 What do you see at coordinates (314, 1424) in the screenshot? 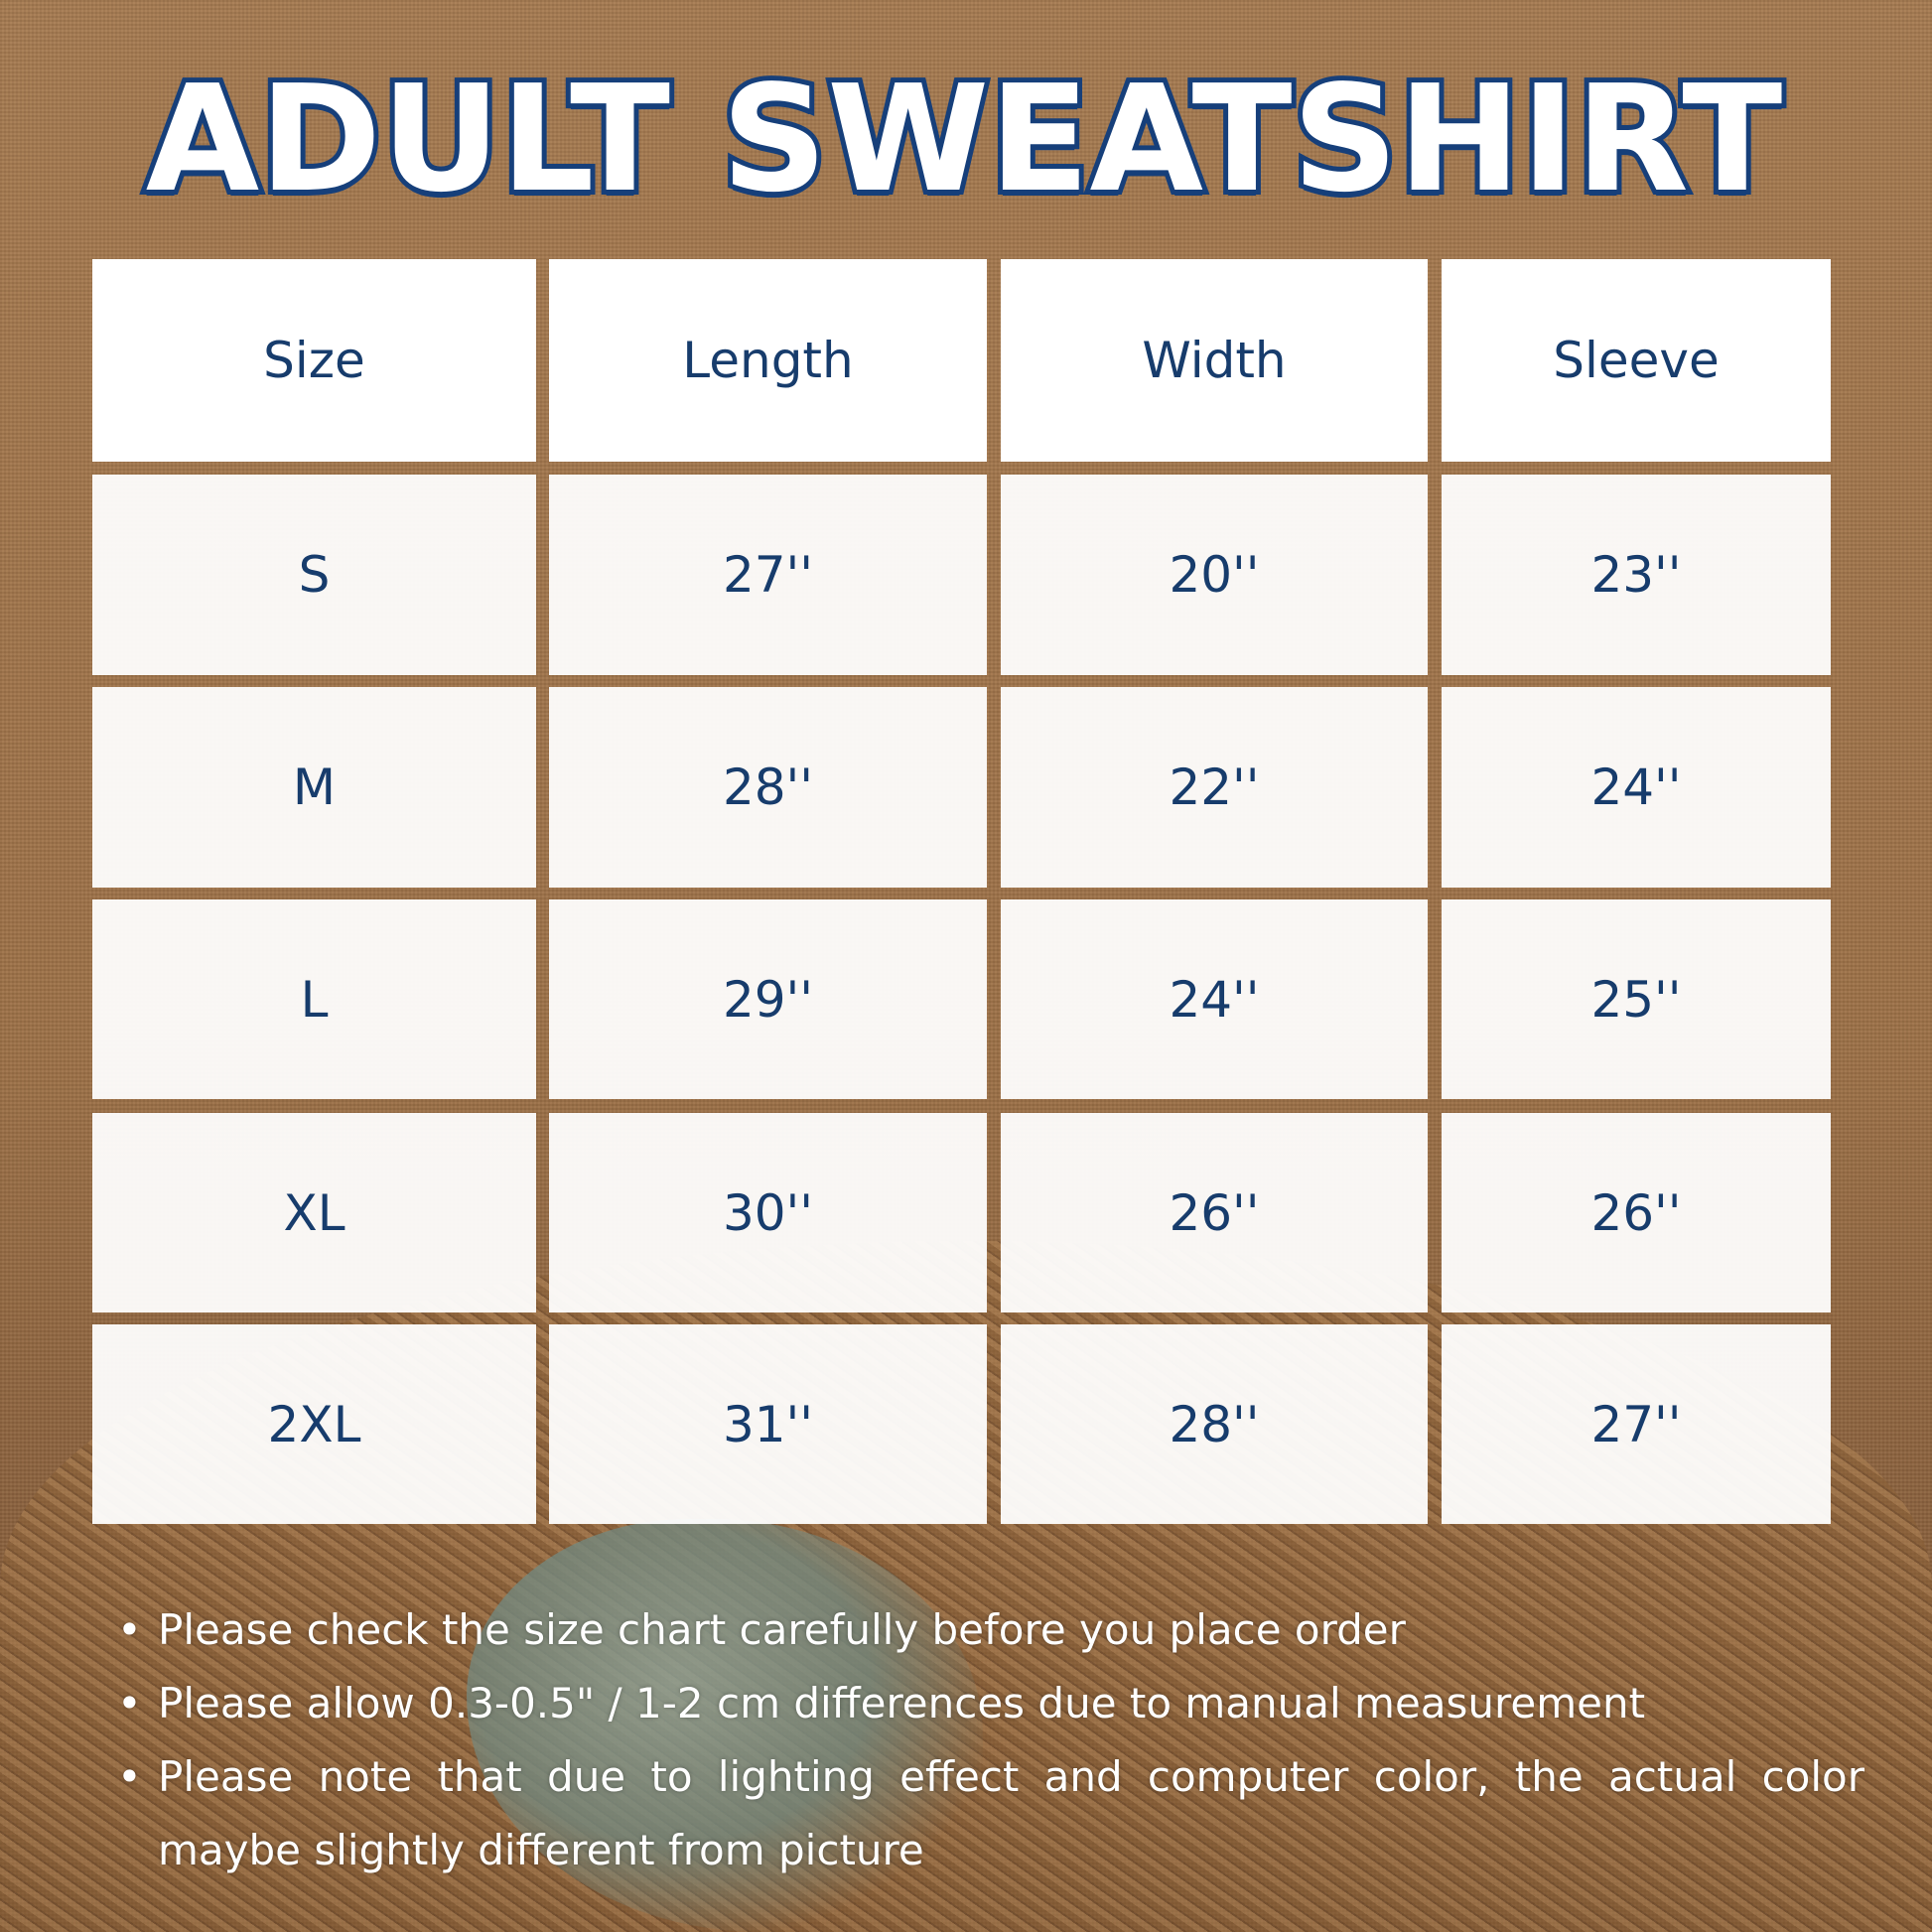
I see `table-cell: 2XL` at bounding box center [314, 1424].